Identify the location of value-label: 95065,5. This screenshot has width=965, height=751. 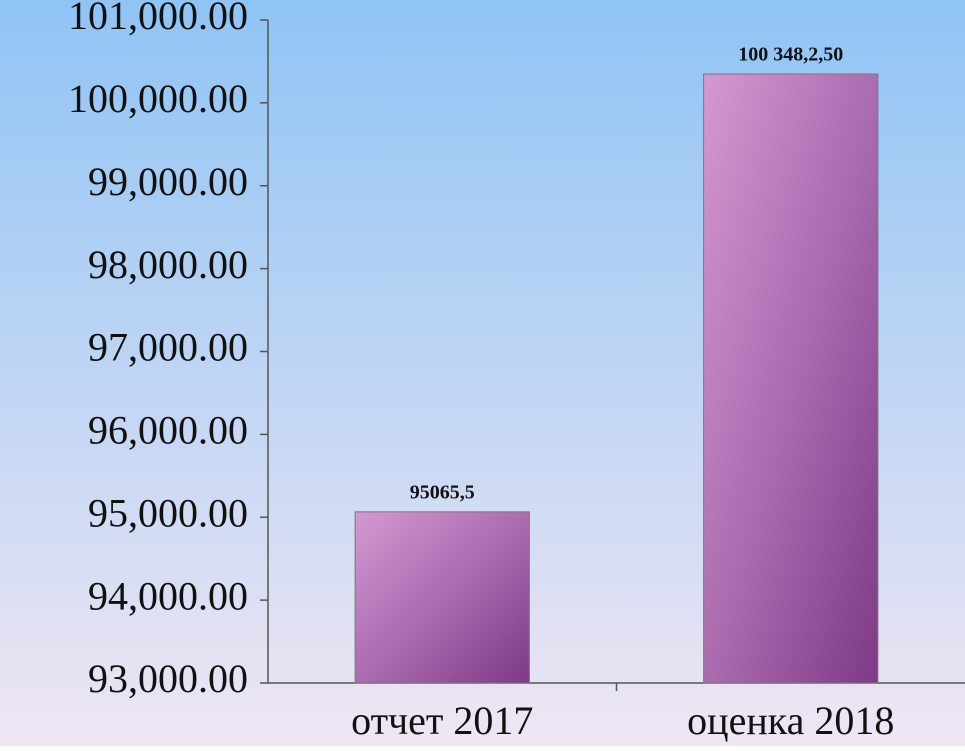
(442, 492).